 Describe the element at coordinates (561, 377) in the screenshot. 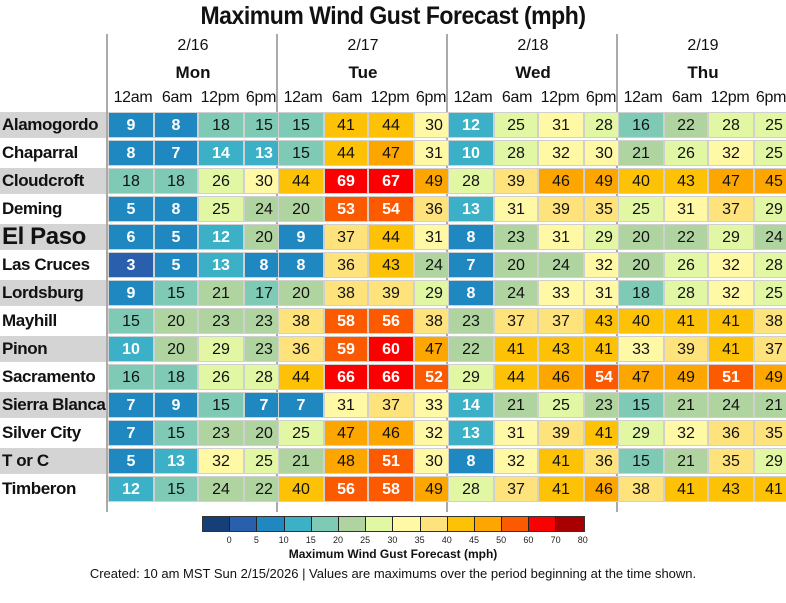

I see `heatmap-cell: 46` at that location.